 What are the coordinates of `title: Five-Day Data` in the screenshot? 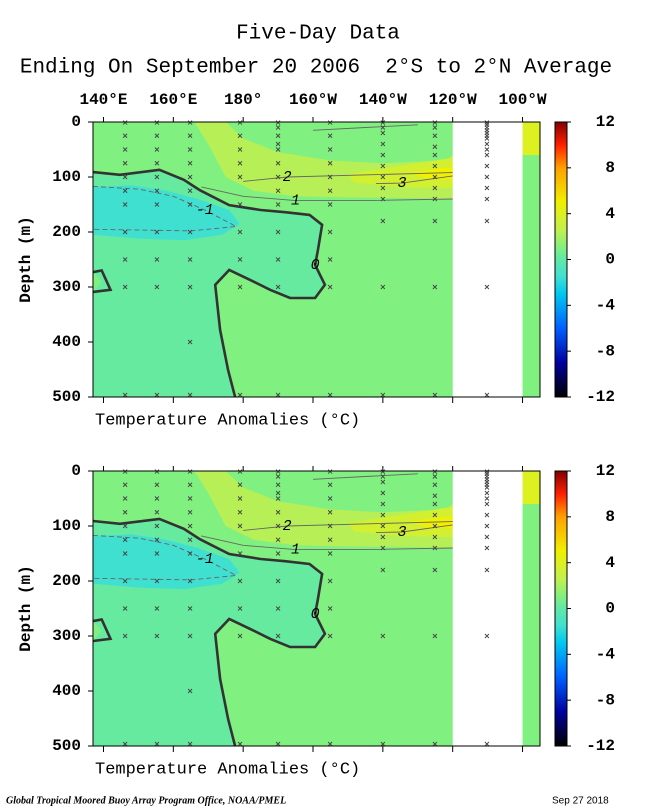 It's located at (318, 34).